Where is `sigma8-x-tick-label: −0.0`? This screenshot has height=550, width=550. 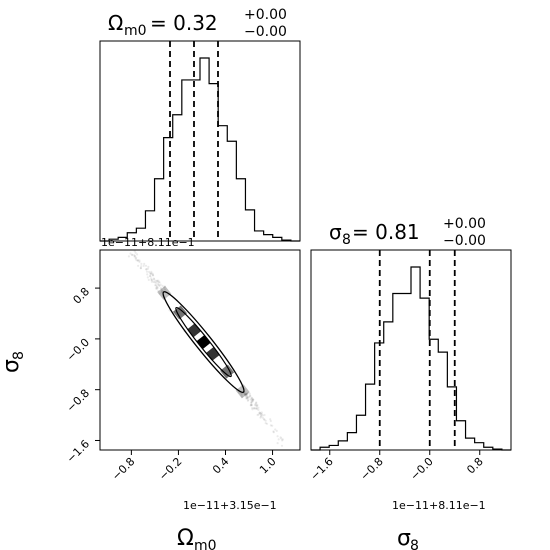
sigma8-x-tick-label: −0.0 is located at coordinates (422, 469).